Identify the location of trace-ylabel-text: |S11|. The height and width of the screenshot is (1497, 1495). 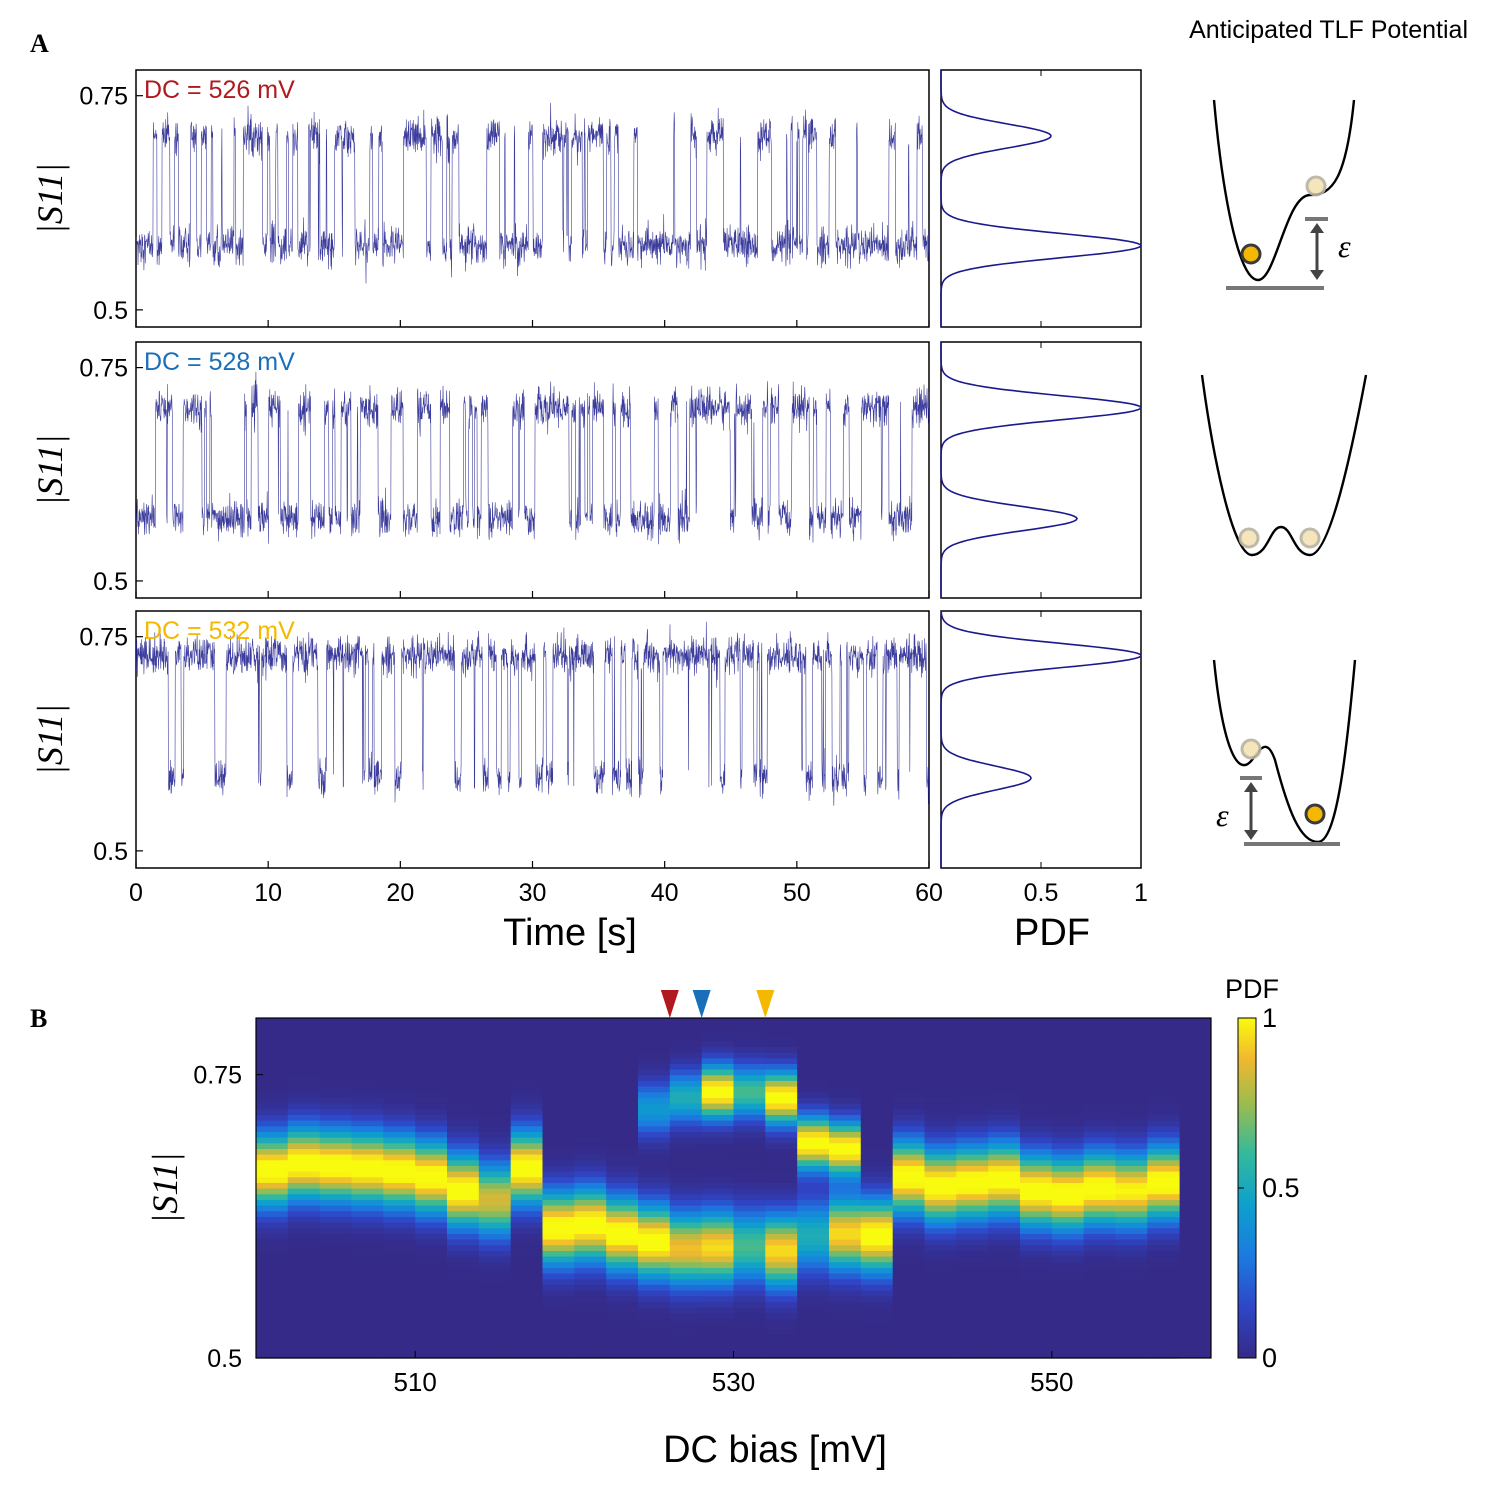
(50, 739).